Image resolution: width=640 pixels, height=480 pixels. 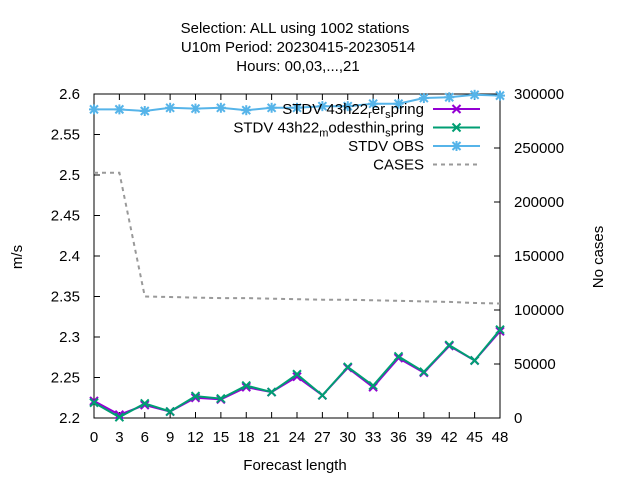 What do you see at coordinates (65, 378) in the screenshot?
I see `y-tick-label: 2.25` at bounding box center [65, 378].